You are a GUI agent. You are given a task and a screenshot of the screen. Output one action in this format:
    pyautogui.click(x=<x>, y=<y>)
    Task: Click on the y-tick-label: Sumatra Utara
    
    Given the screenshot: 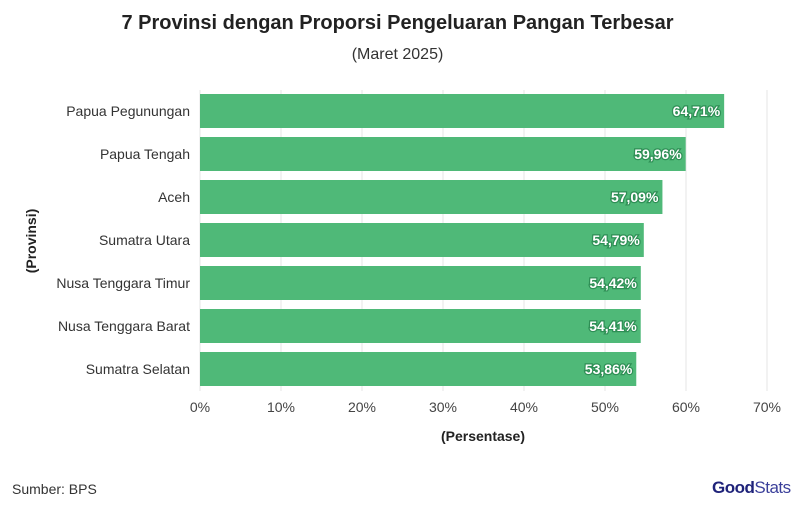 What is the action you would take?
    pyautogui.click(x=144, y=240)
    